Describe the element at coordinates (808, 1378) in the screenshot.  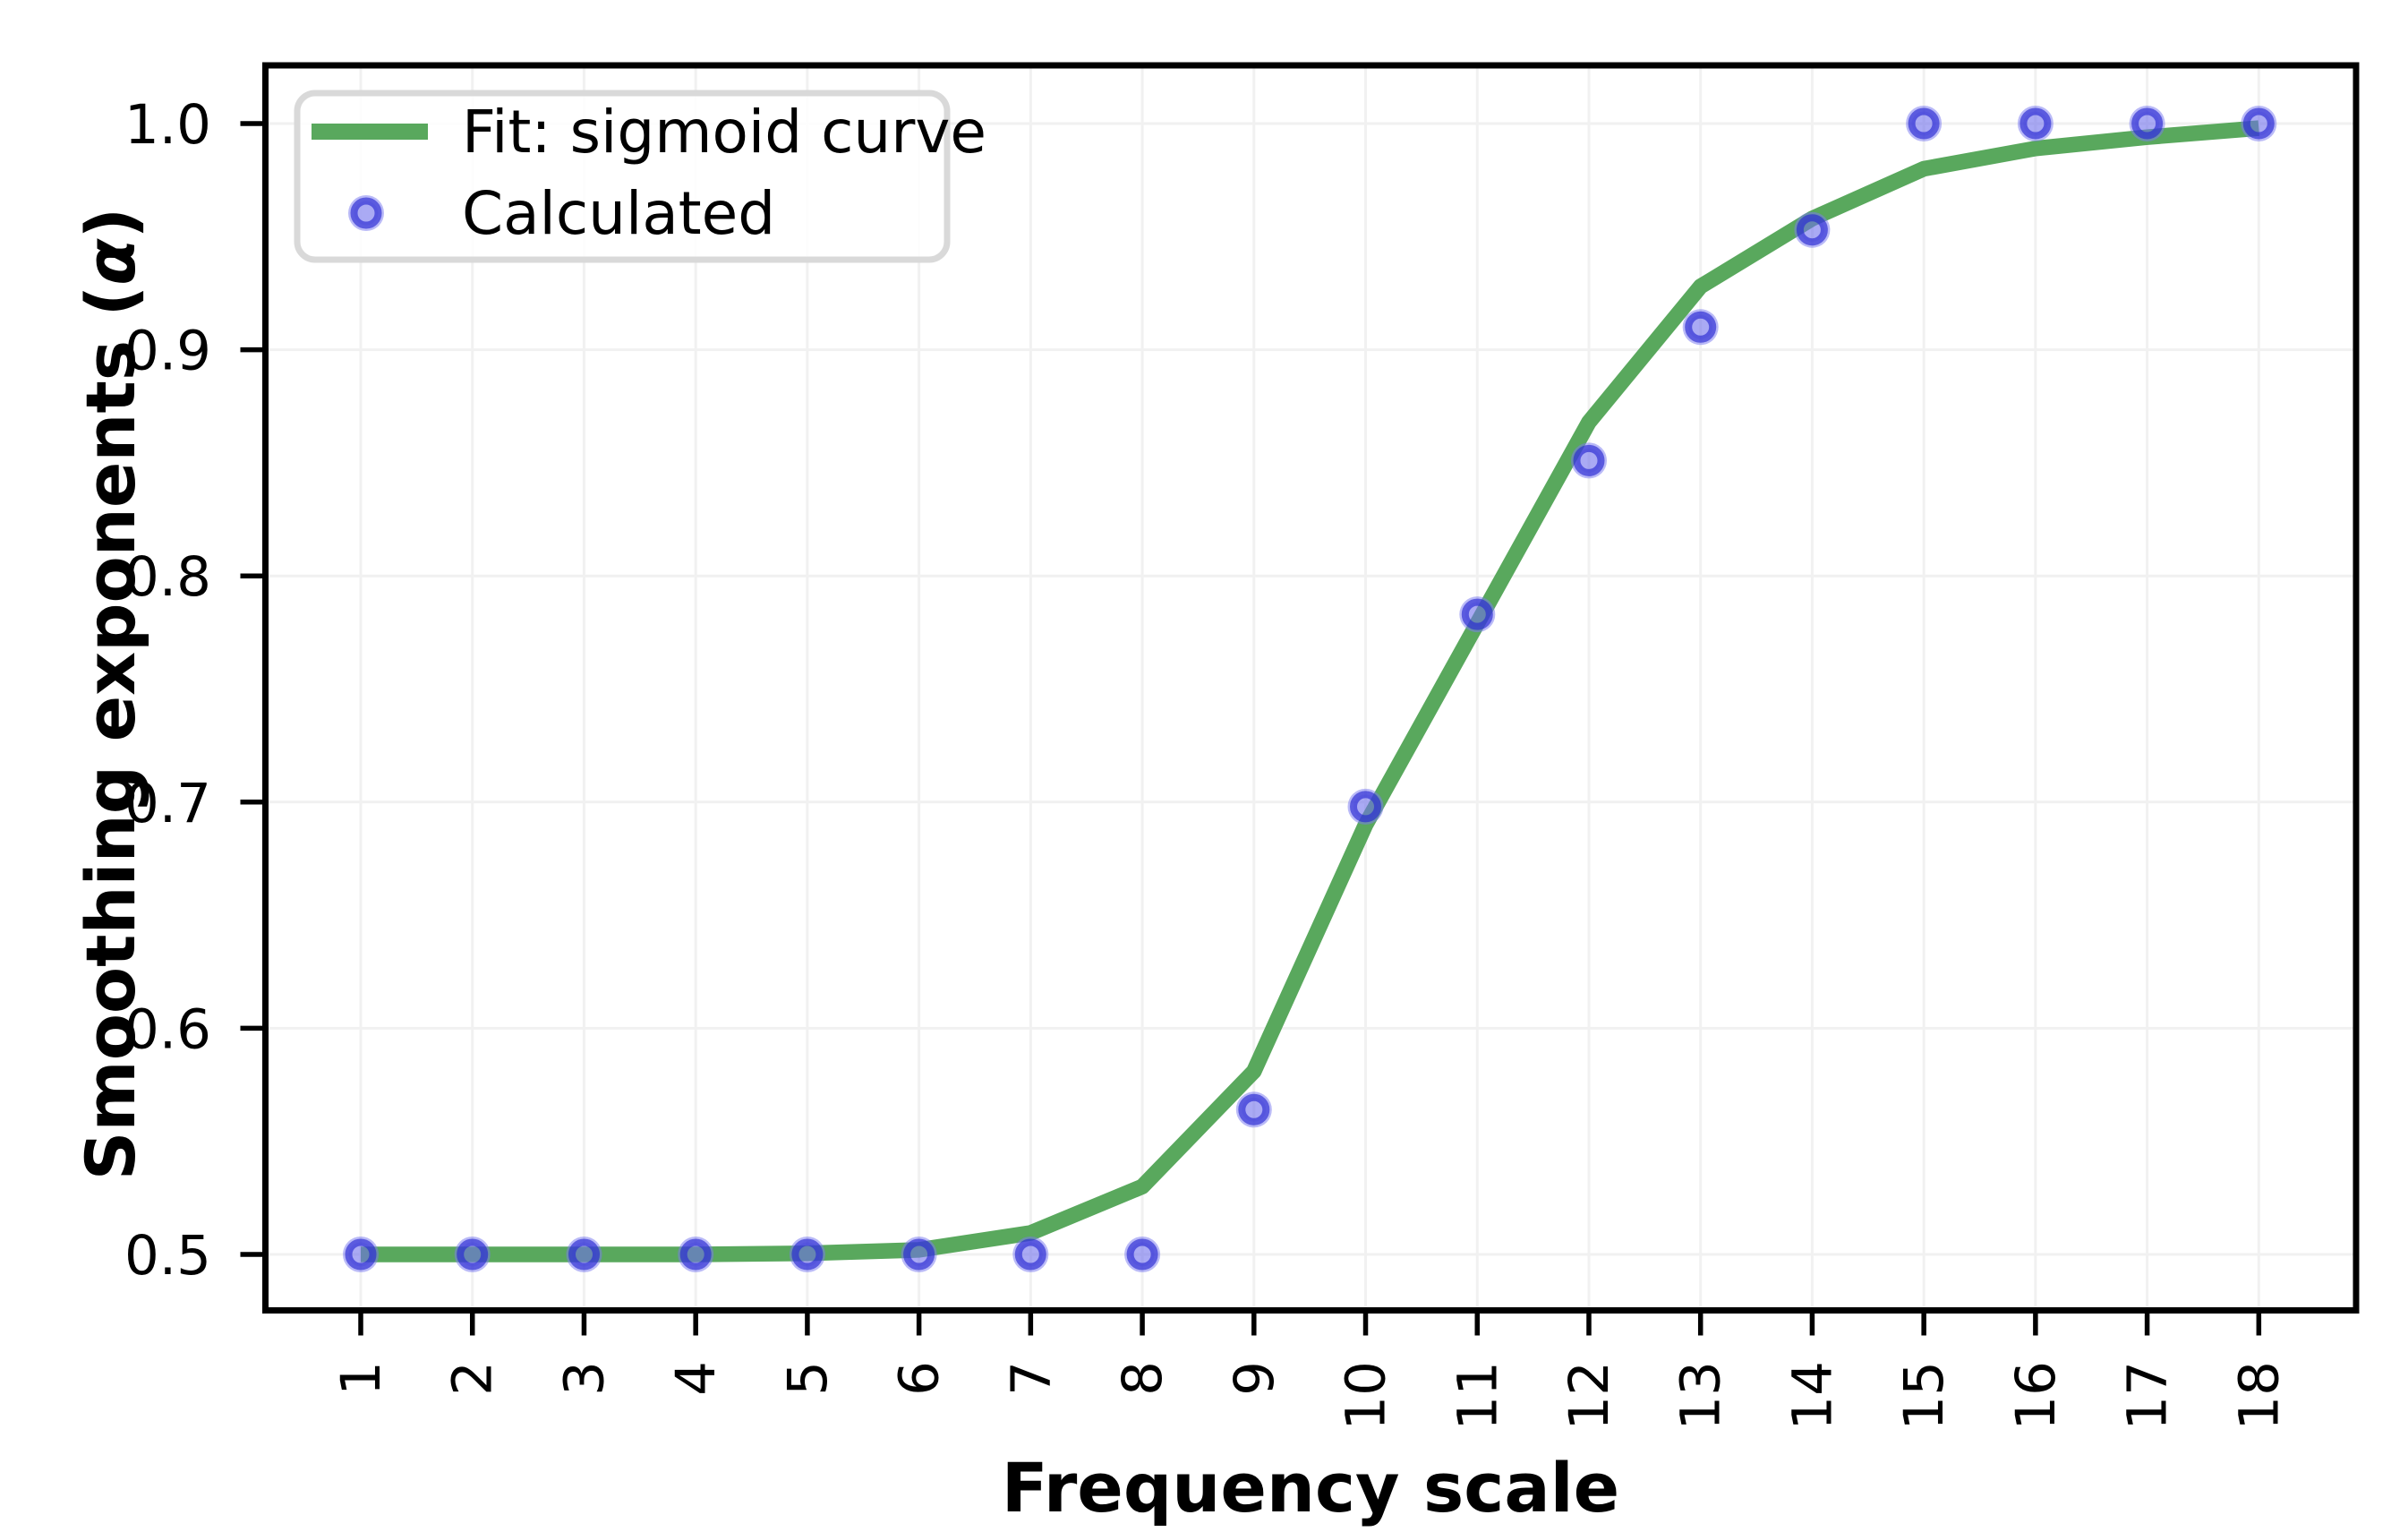
I see `x-tick-label: 5` at that location.